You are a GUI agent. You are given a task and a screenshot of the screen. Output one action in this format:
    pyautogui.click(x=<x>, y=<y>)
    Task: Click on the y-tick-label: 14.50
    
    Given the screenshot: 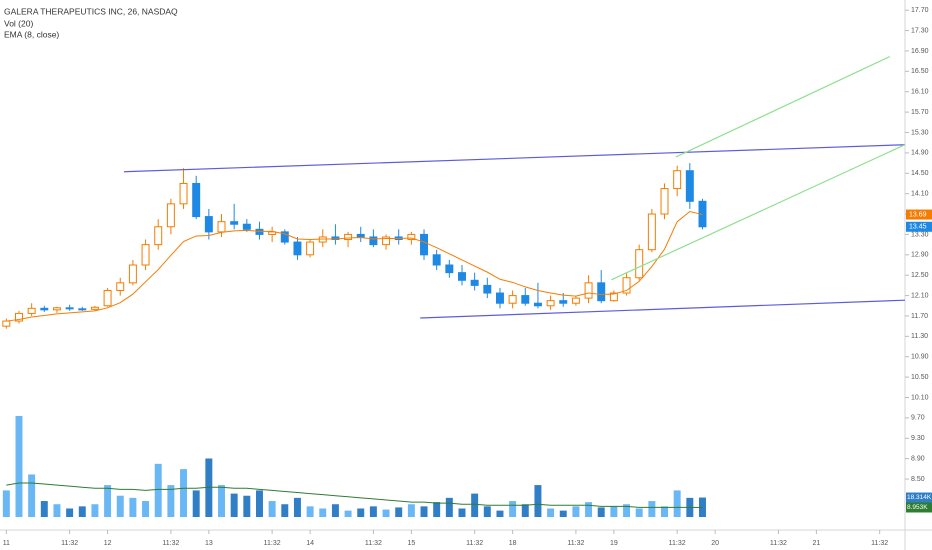 What is the action you would take?
    pyautogui.click(x=920, y=173)
    